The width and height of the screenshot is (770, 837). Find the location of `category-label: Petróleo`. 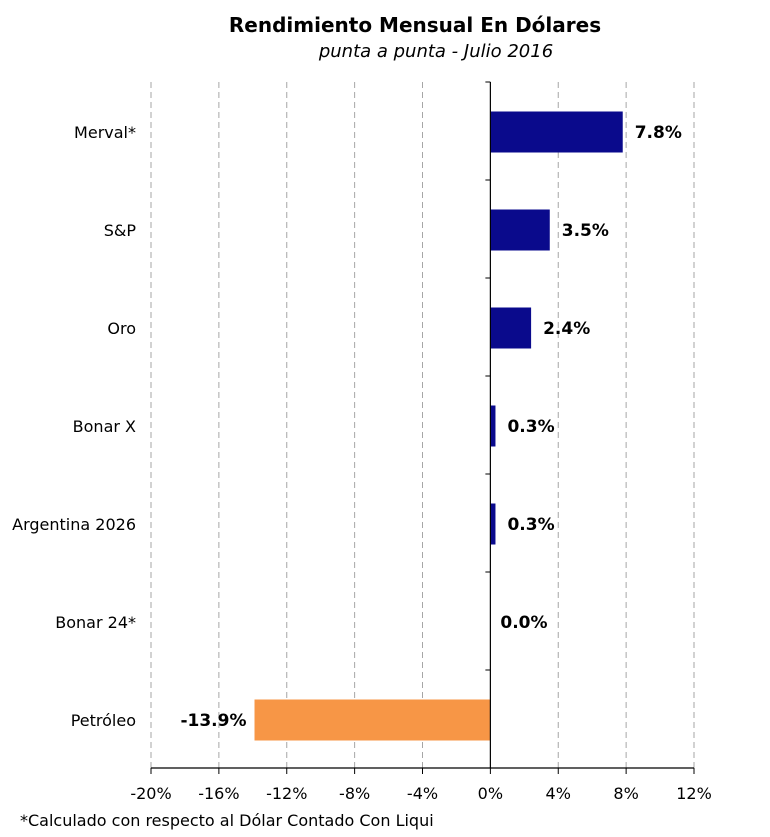

category-label: Petróleo is located at coordinates (103, 720).